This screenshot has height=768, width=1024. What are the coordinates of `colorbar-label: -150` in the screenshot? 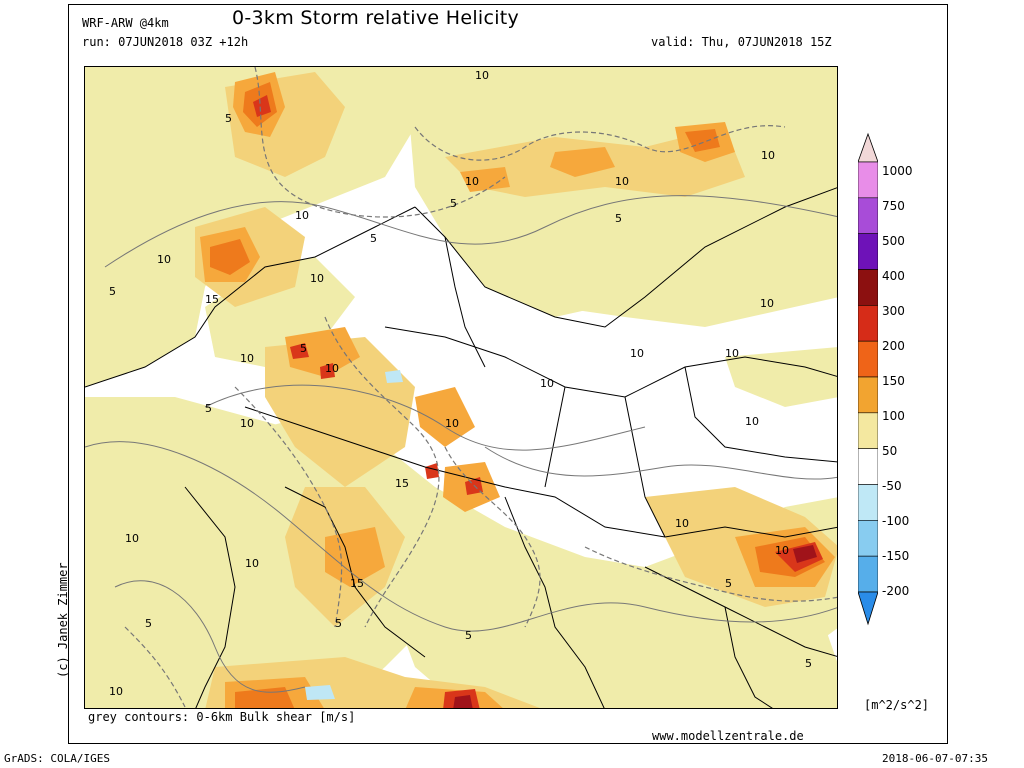 It's located at (896, 556).